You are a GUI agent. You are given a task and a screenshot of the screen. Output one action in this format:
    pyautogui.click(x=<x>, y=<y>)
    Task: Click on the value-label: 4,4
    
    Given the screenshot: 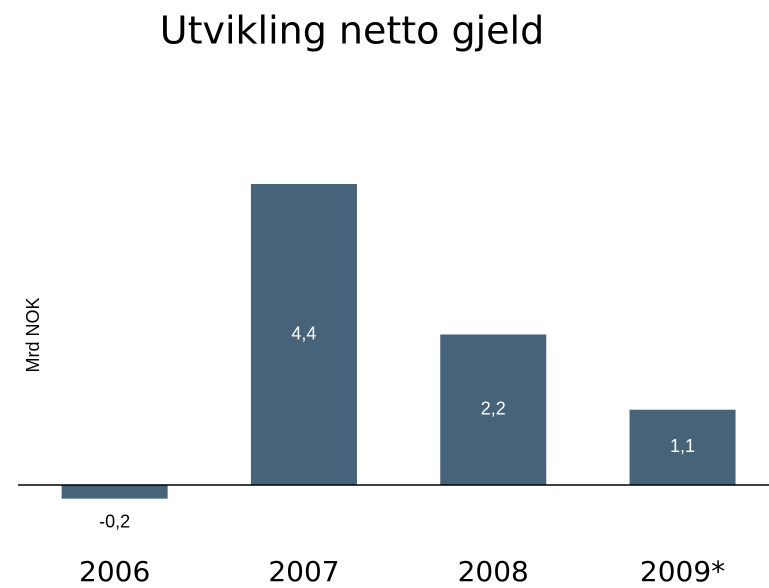 What is the action you would take?
    pyautogui.click(x=303, y=333)
    